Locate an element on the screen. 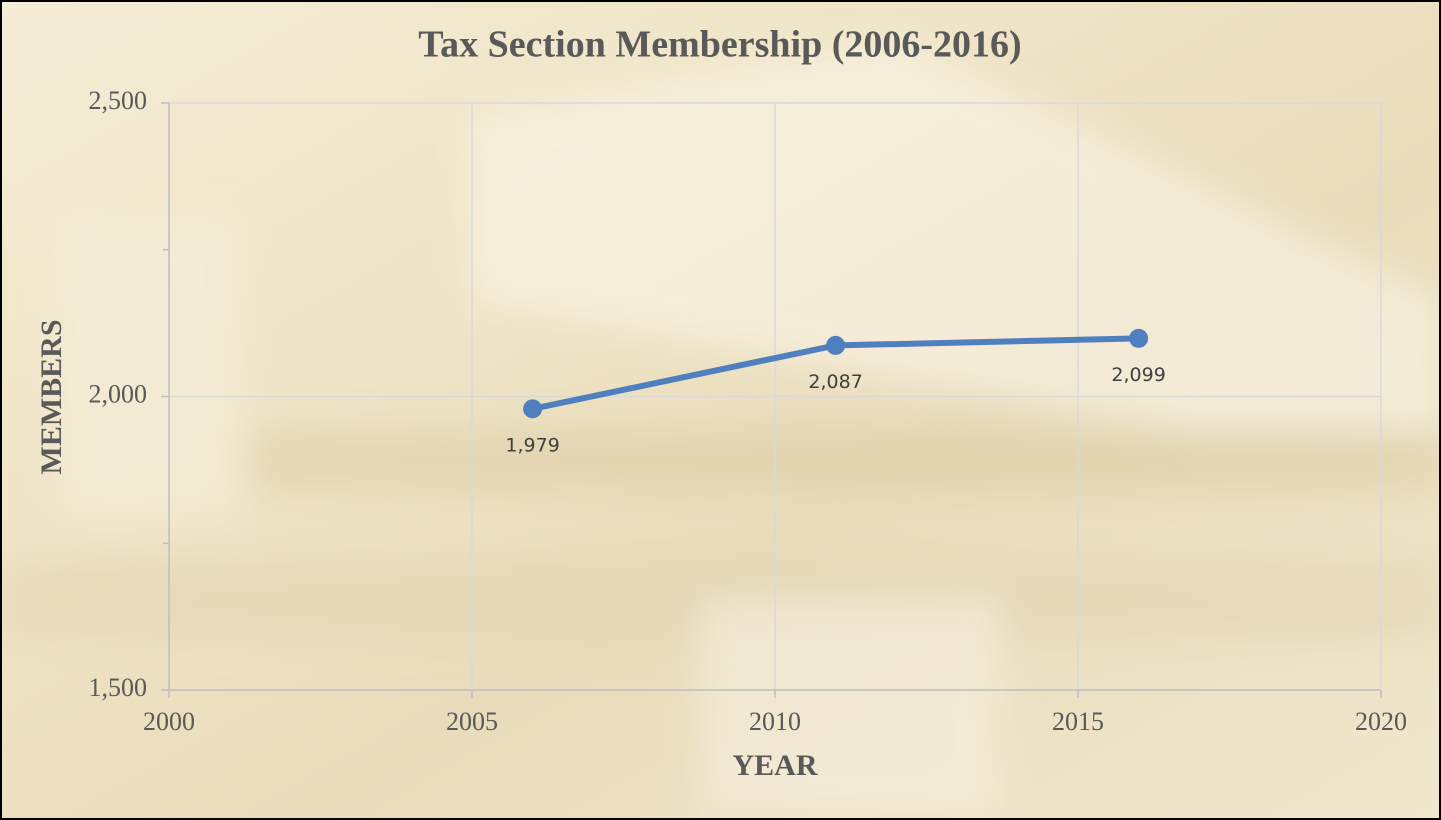 The height and width of the screenshot is (820, 1441). x-tick-label: 2015 is located at coordinates (1078, 721).